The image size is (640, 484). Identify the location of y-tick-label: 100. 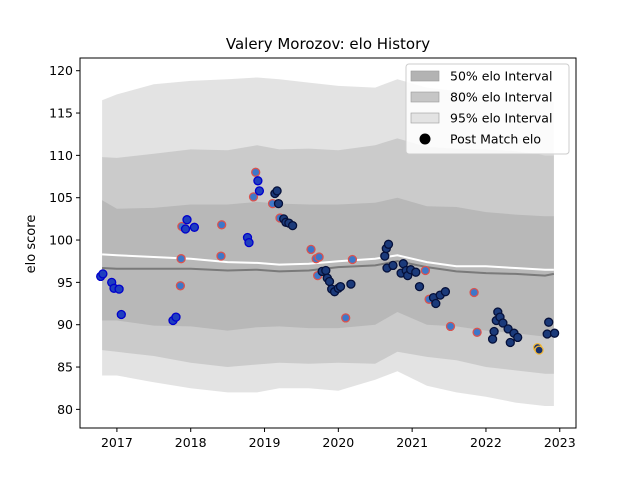
(61, 240).